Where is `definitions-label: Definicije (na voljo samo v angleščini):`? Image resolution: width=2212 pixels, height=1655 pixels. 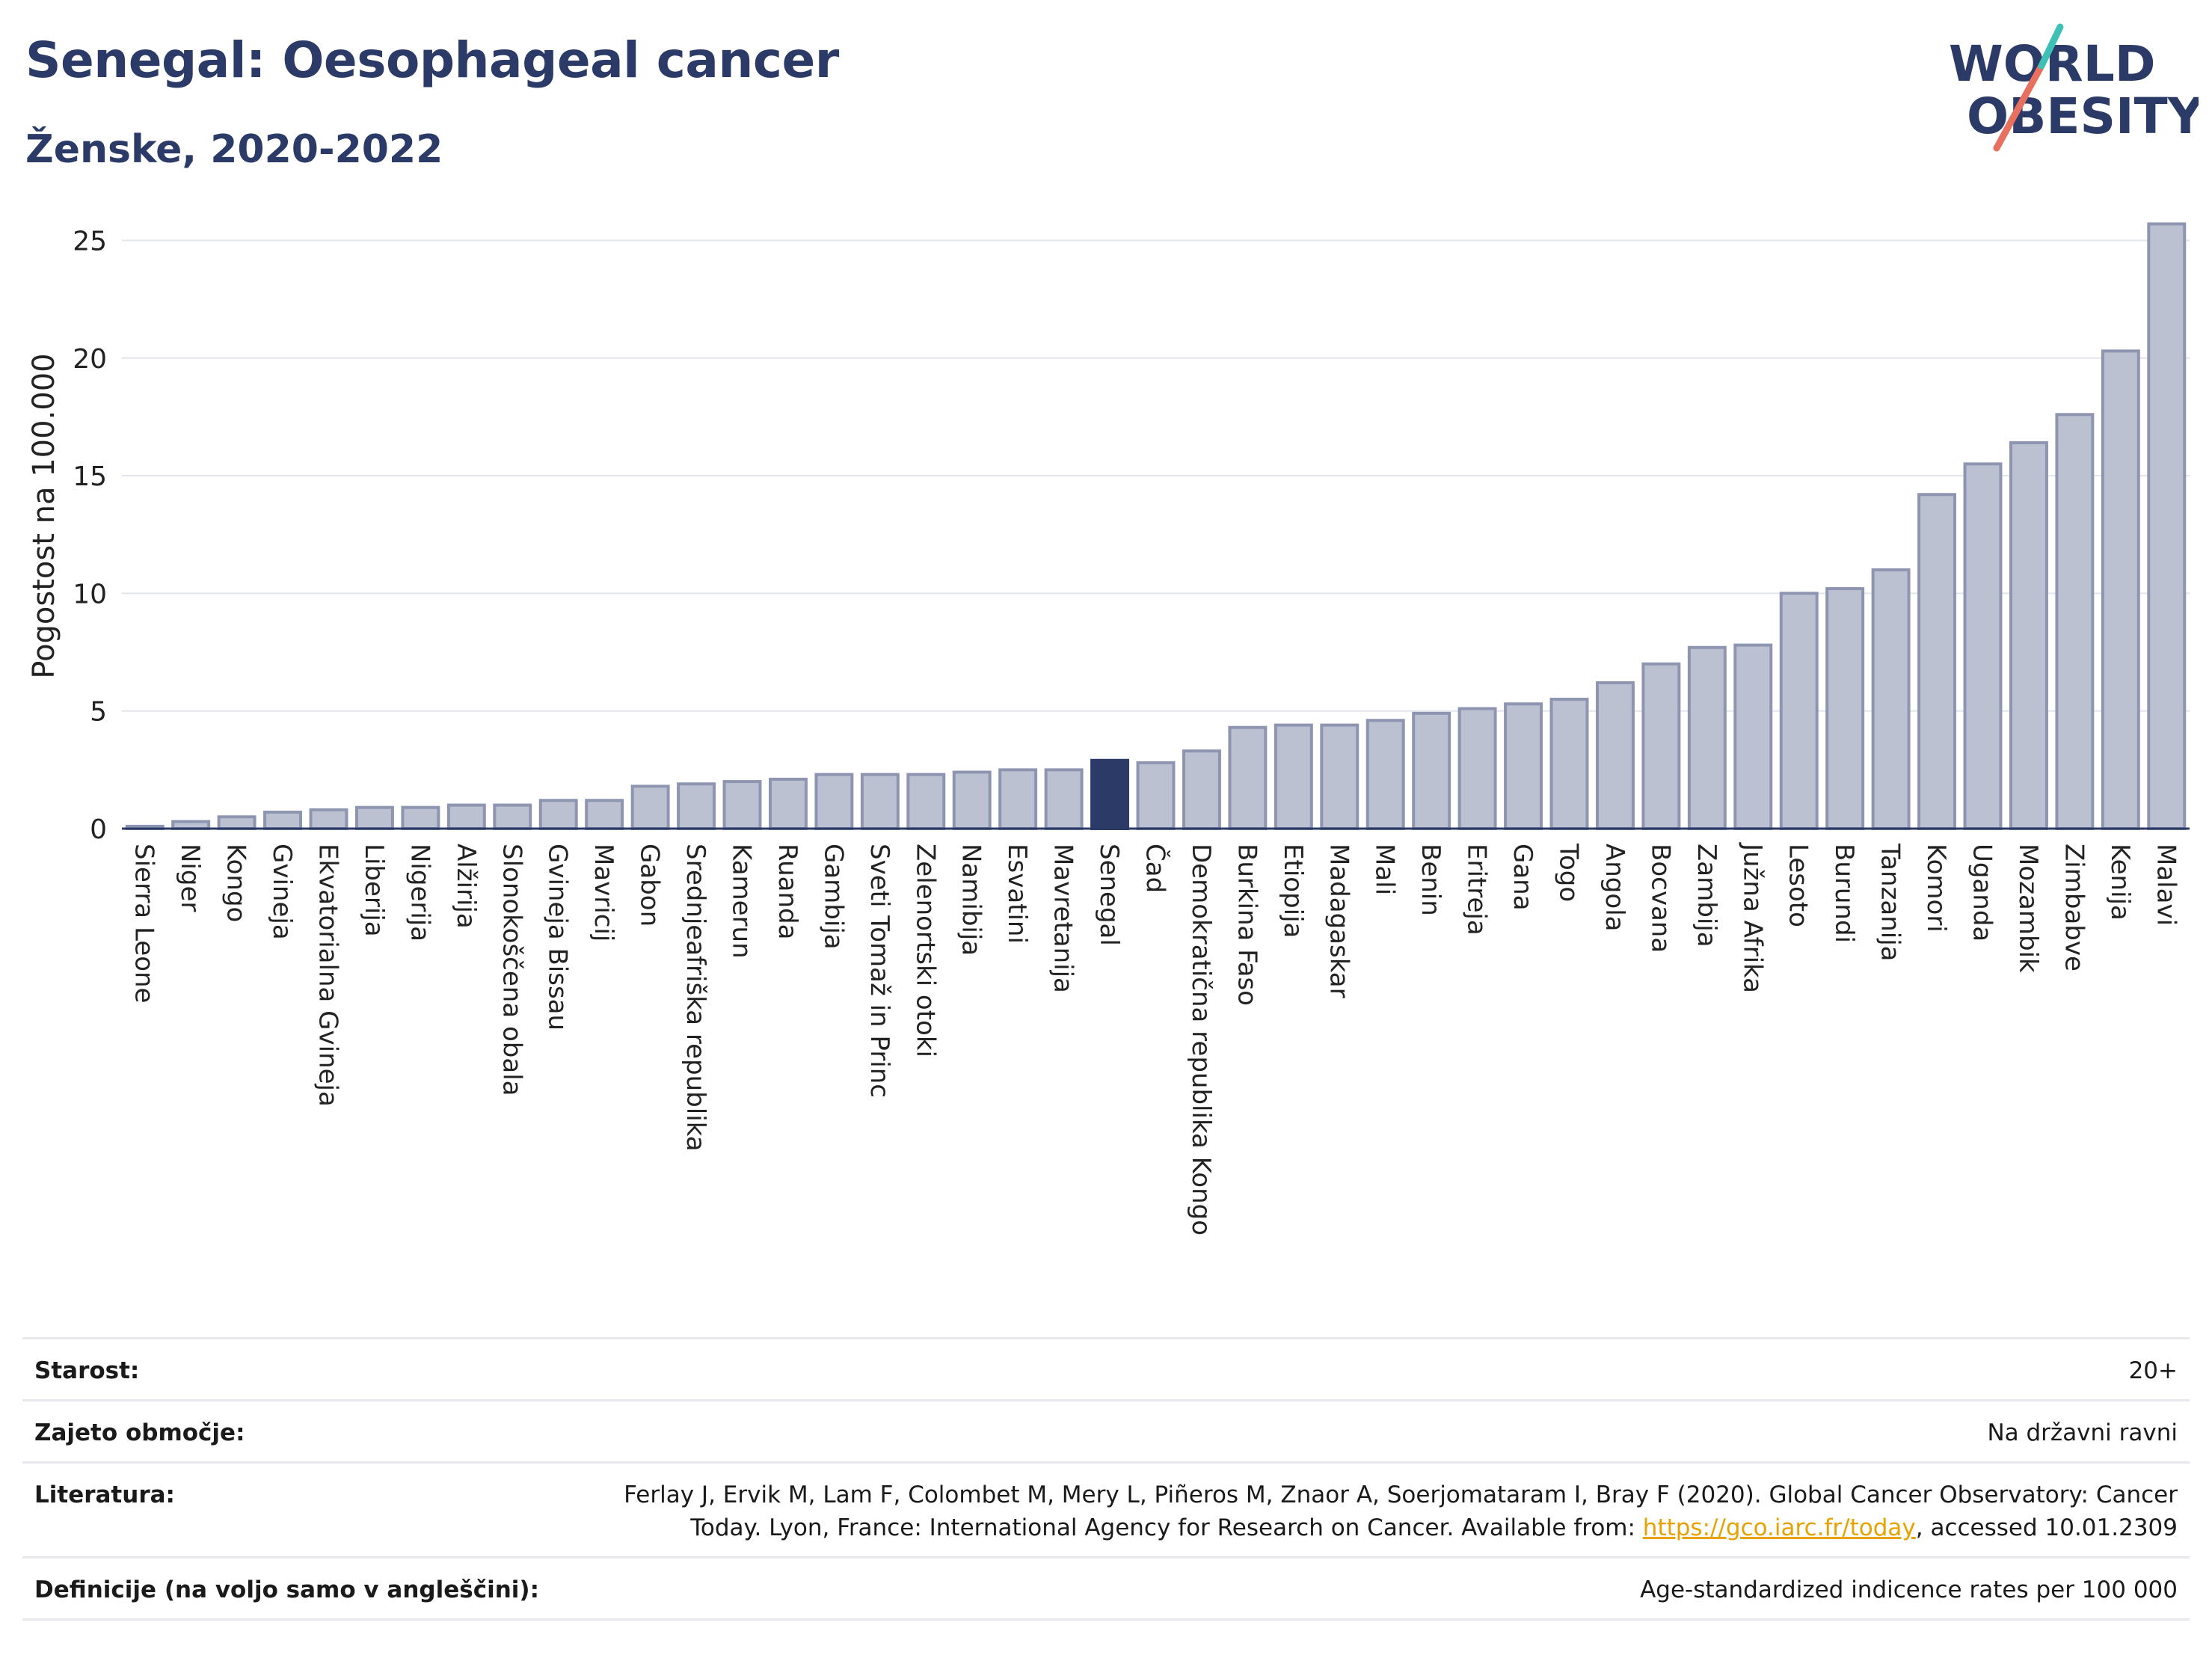 definitions-label: Definicije (na voljo samo v angleščini): is located at coordinates (286, 1589).